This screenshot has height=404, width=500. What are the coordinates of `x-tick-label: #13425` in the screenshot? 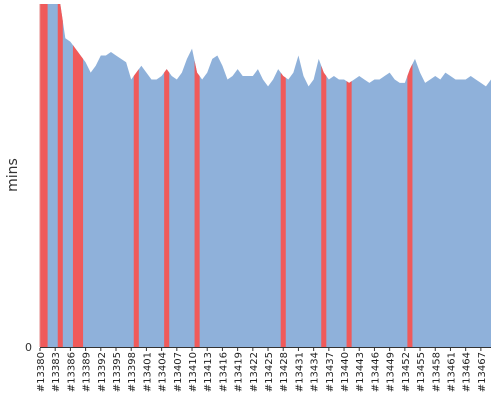 It's located at (269, 372).